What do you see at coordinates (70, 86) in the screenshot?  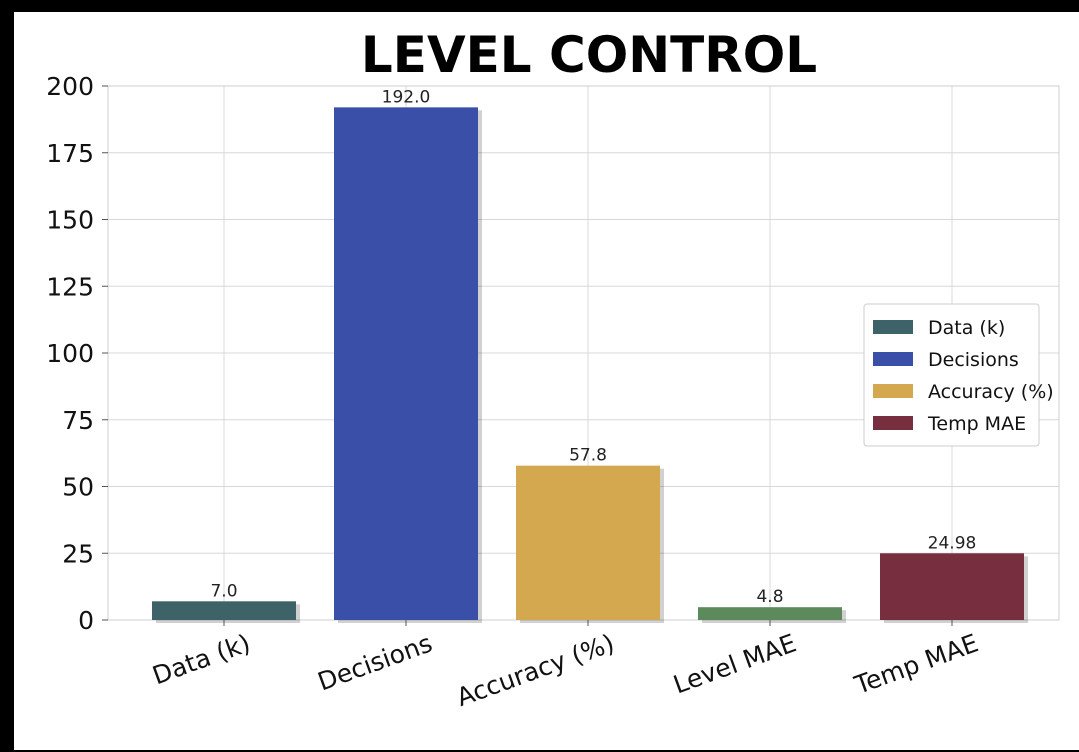 I see `y-tick-label: 200` at bounding box center [70, 86].